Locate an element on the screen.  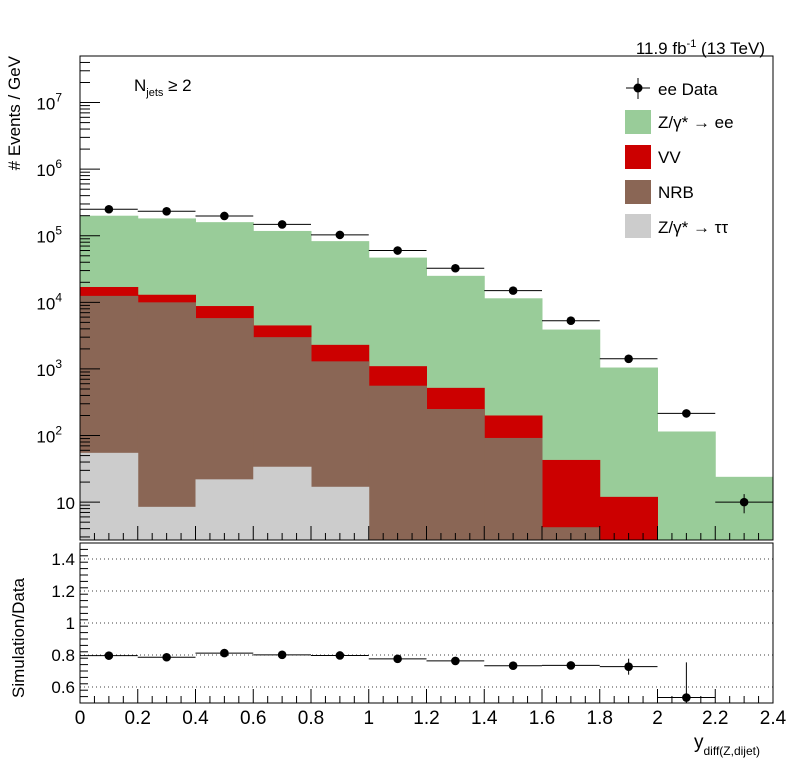
x-tick-label-2: 0.4 is located at coordinates (195, 718).